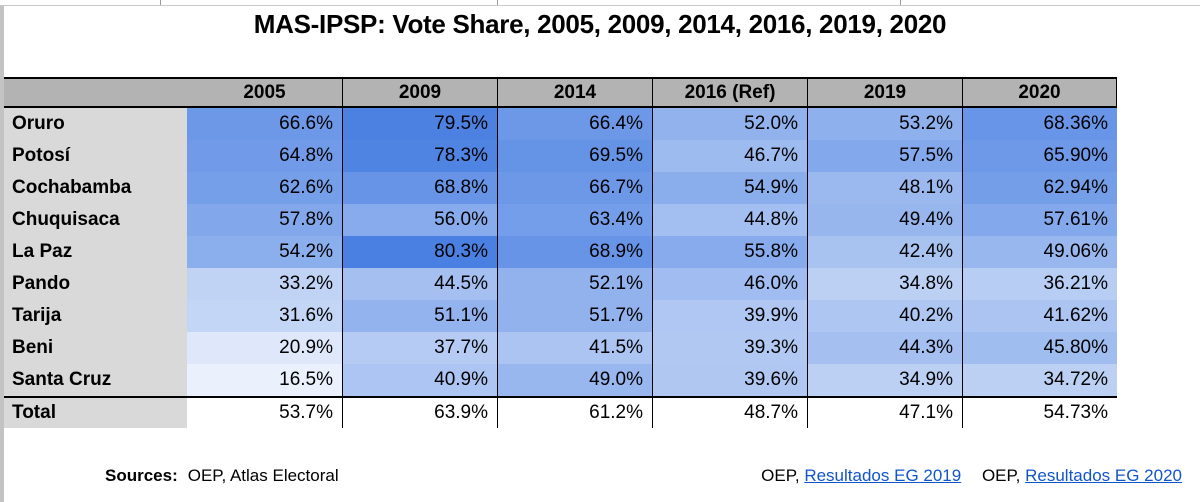  What do you see at coordinates (574, 380) in the screenshot?
I see `vote-cell: 49.0%` at bounding box center [574, 380].